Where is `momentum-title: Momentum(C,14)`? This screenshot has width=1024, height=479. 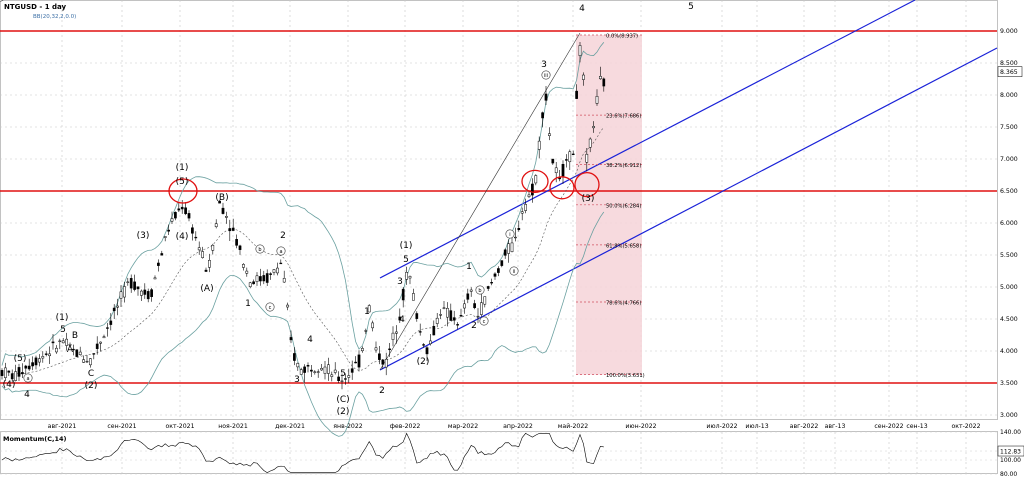
momentum-title: Momentum(C,14) is located at coordinates (35, 439).